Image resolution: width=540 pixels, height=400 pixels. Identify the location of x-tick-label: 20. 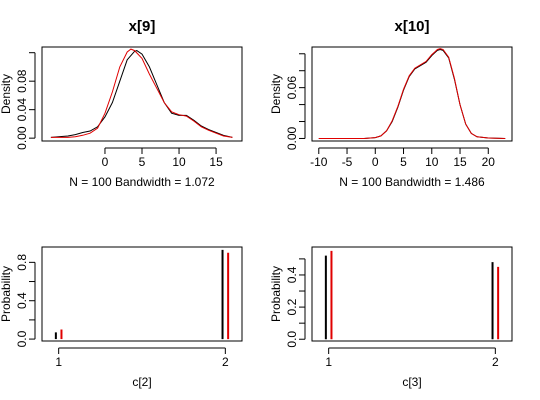
(489, 162).